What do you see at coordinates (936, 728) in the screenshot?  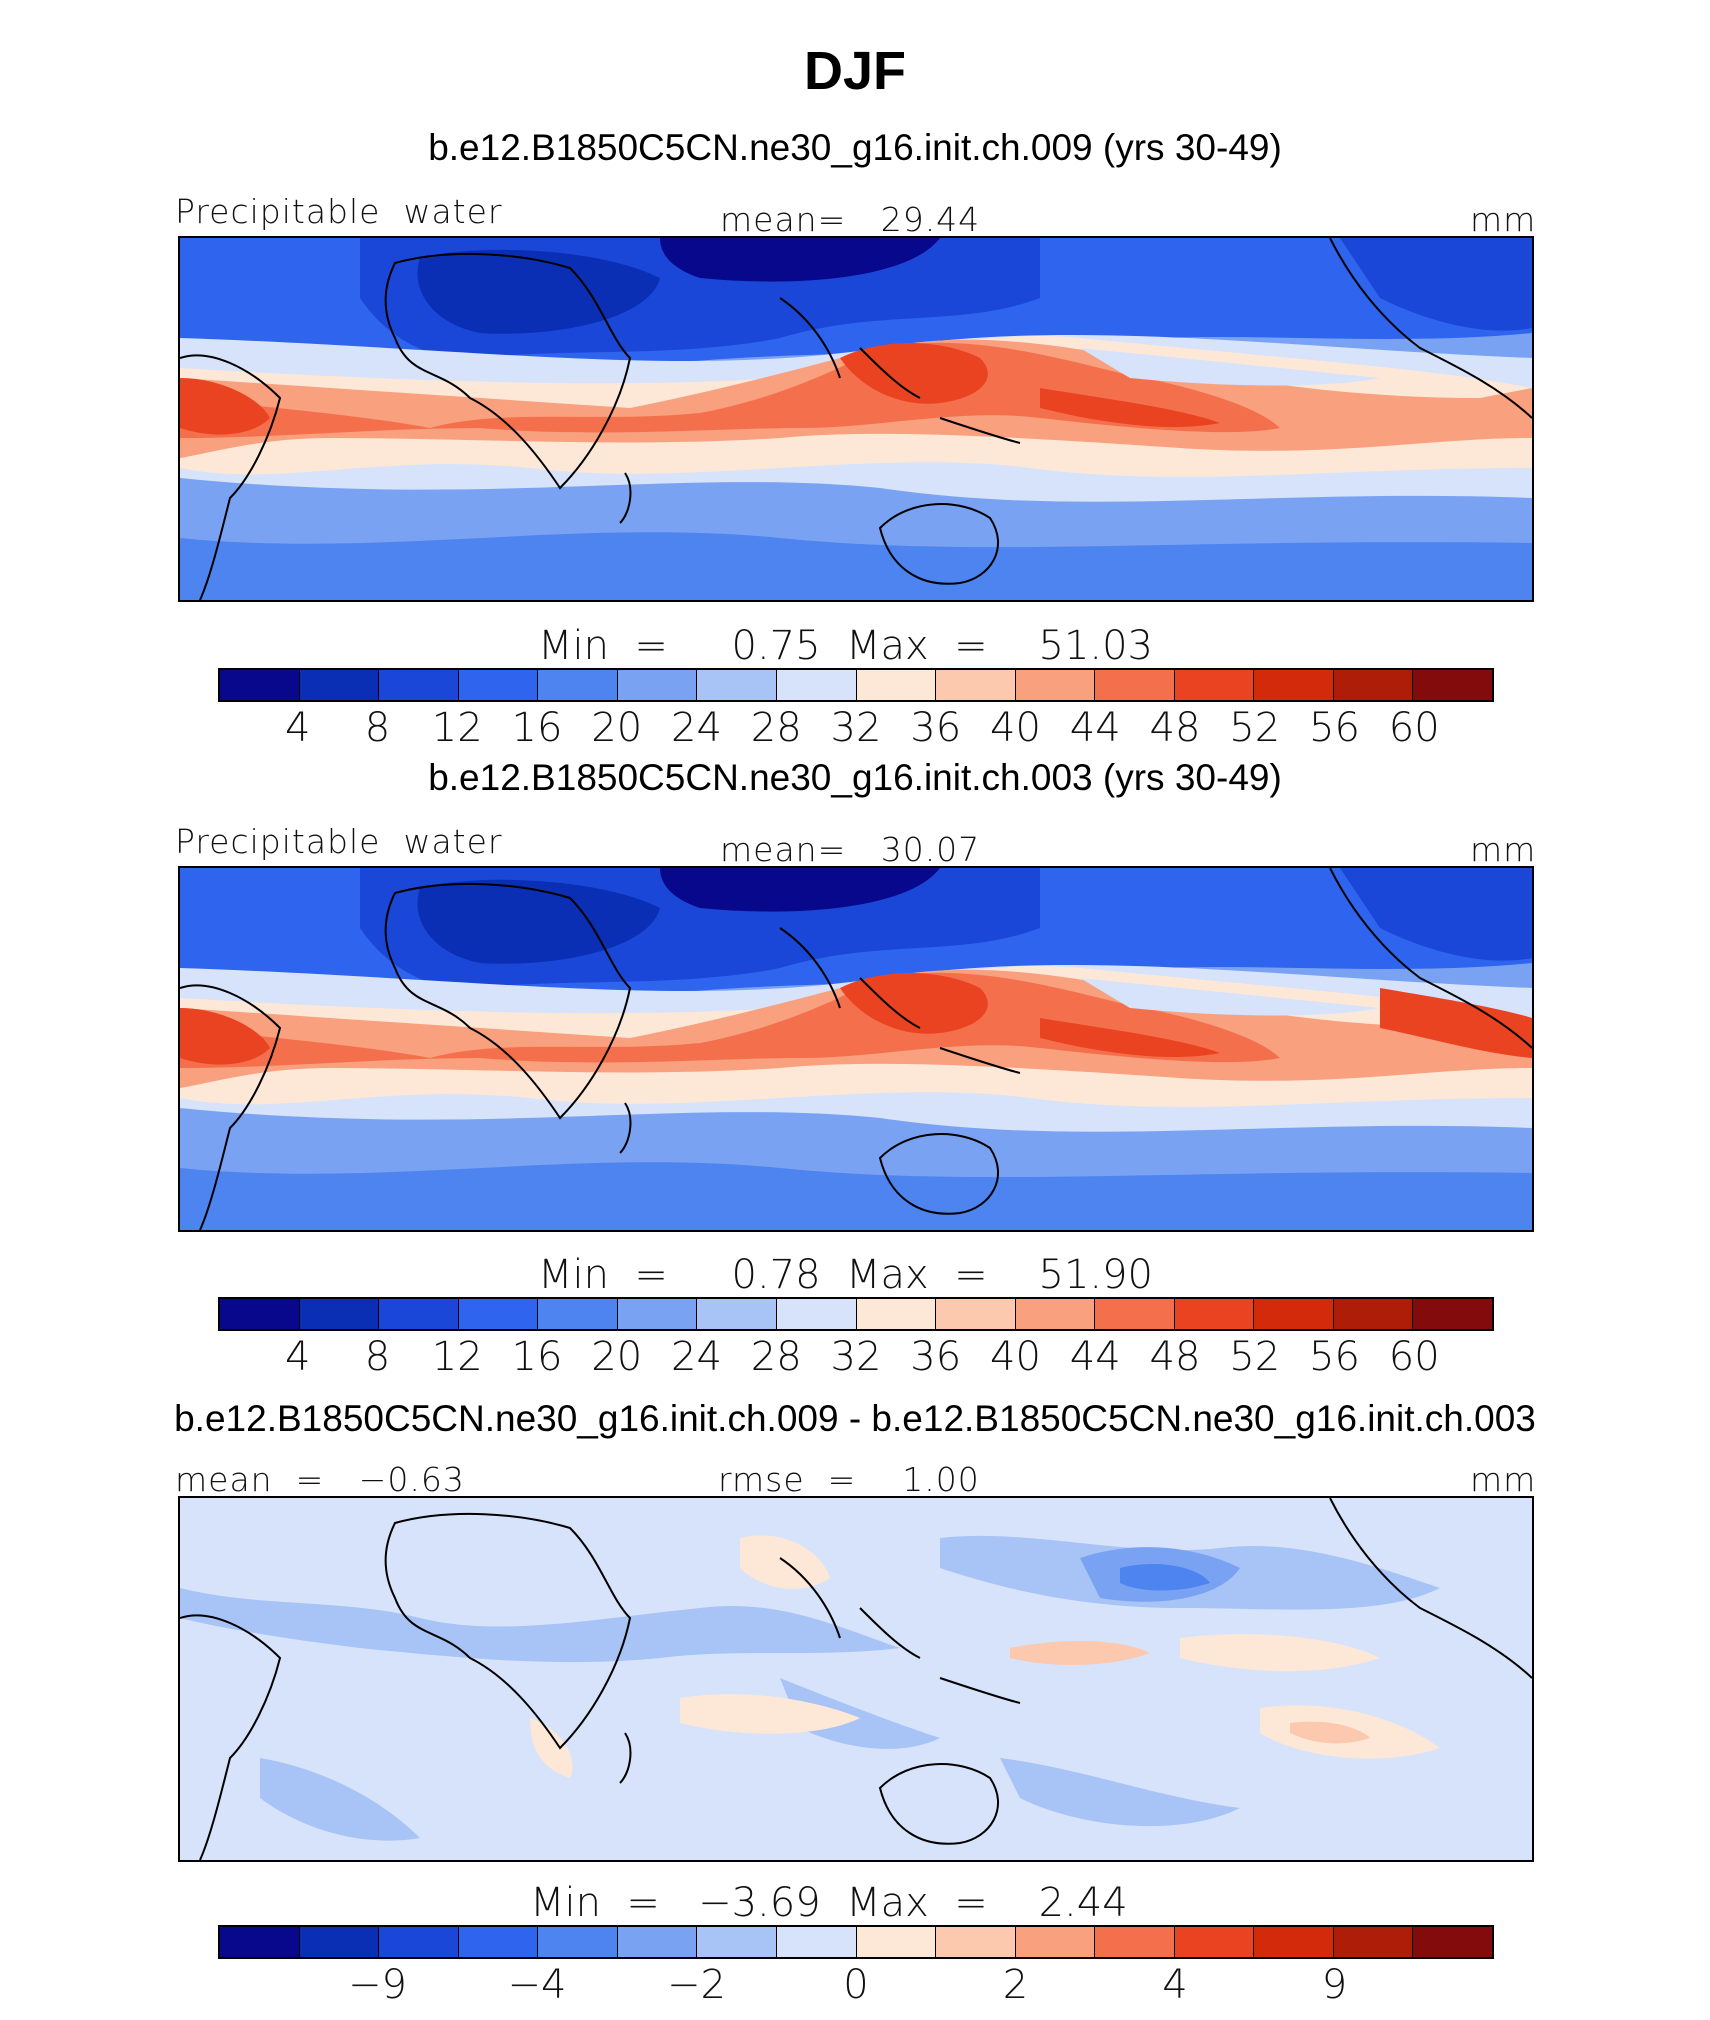 I see `panel1-tick-label: 36` at bounding box center [936, 728].